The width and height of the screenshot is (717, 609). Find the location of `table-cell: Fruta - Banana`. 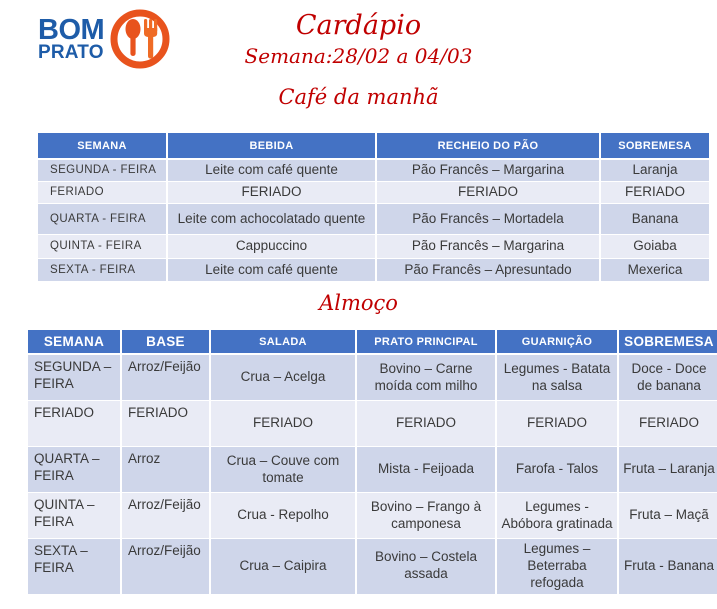

table-cell: Fruta - Banana is located at coordinates (668, 567).